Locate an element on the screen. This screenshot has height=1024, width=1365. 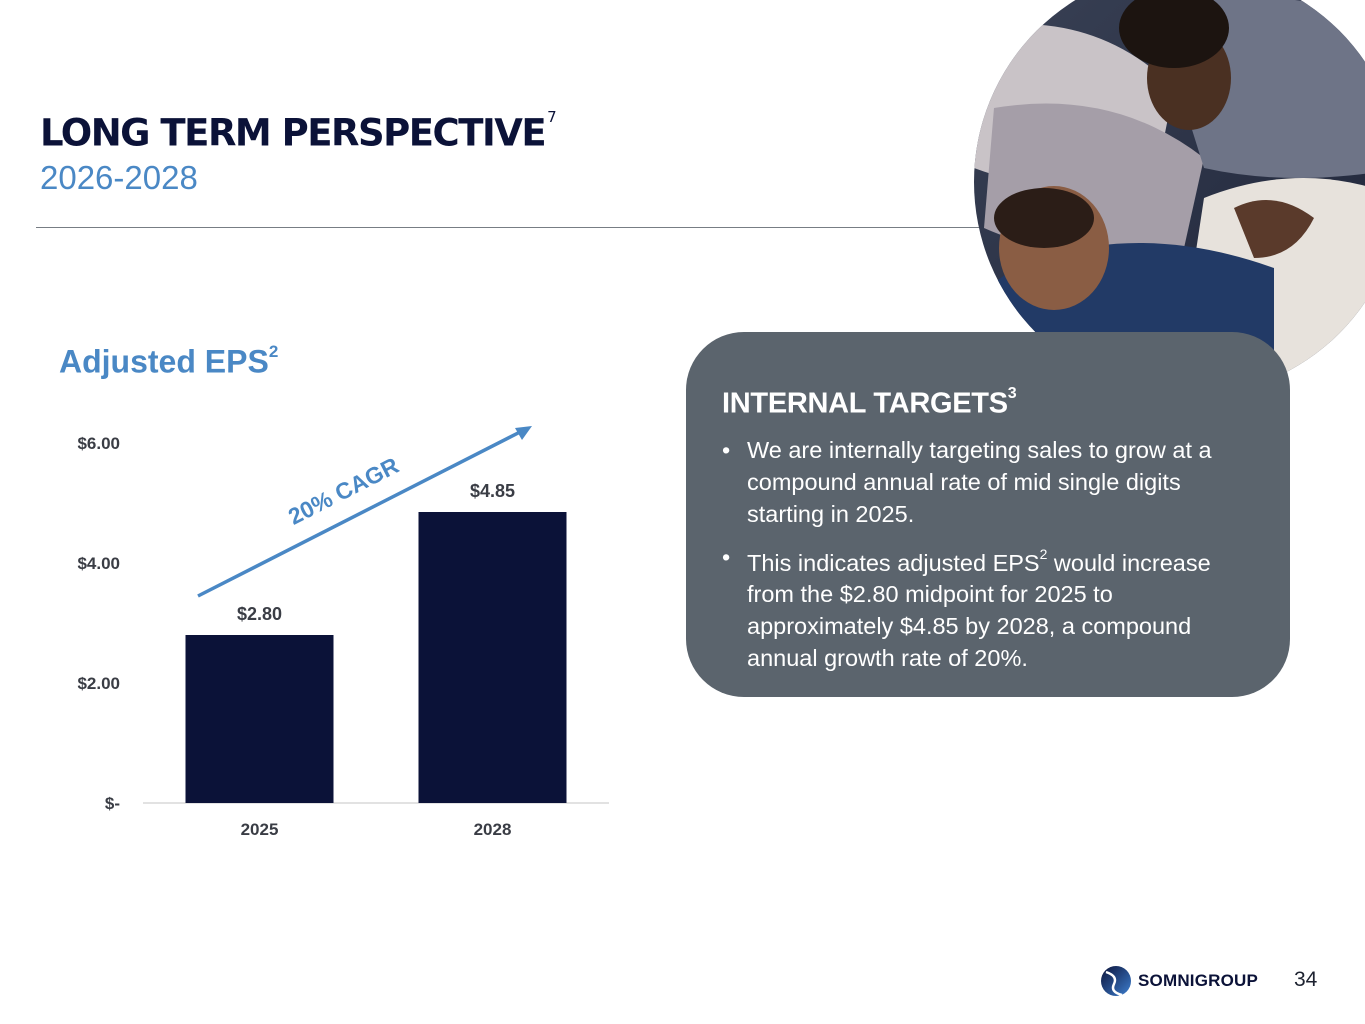
page-title-text: LONG TERM PERSPECTIVE is located at coordinates (293, 133).